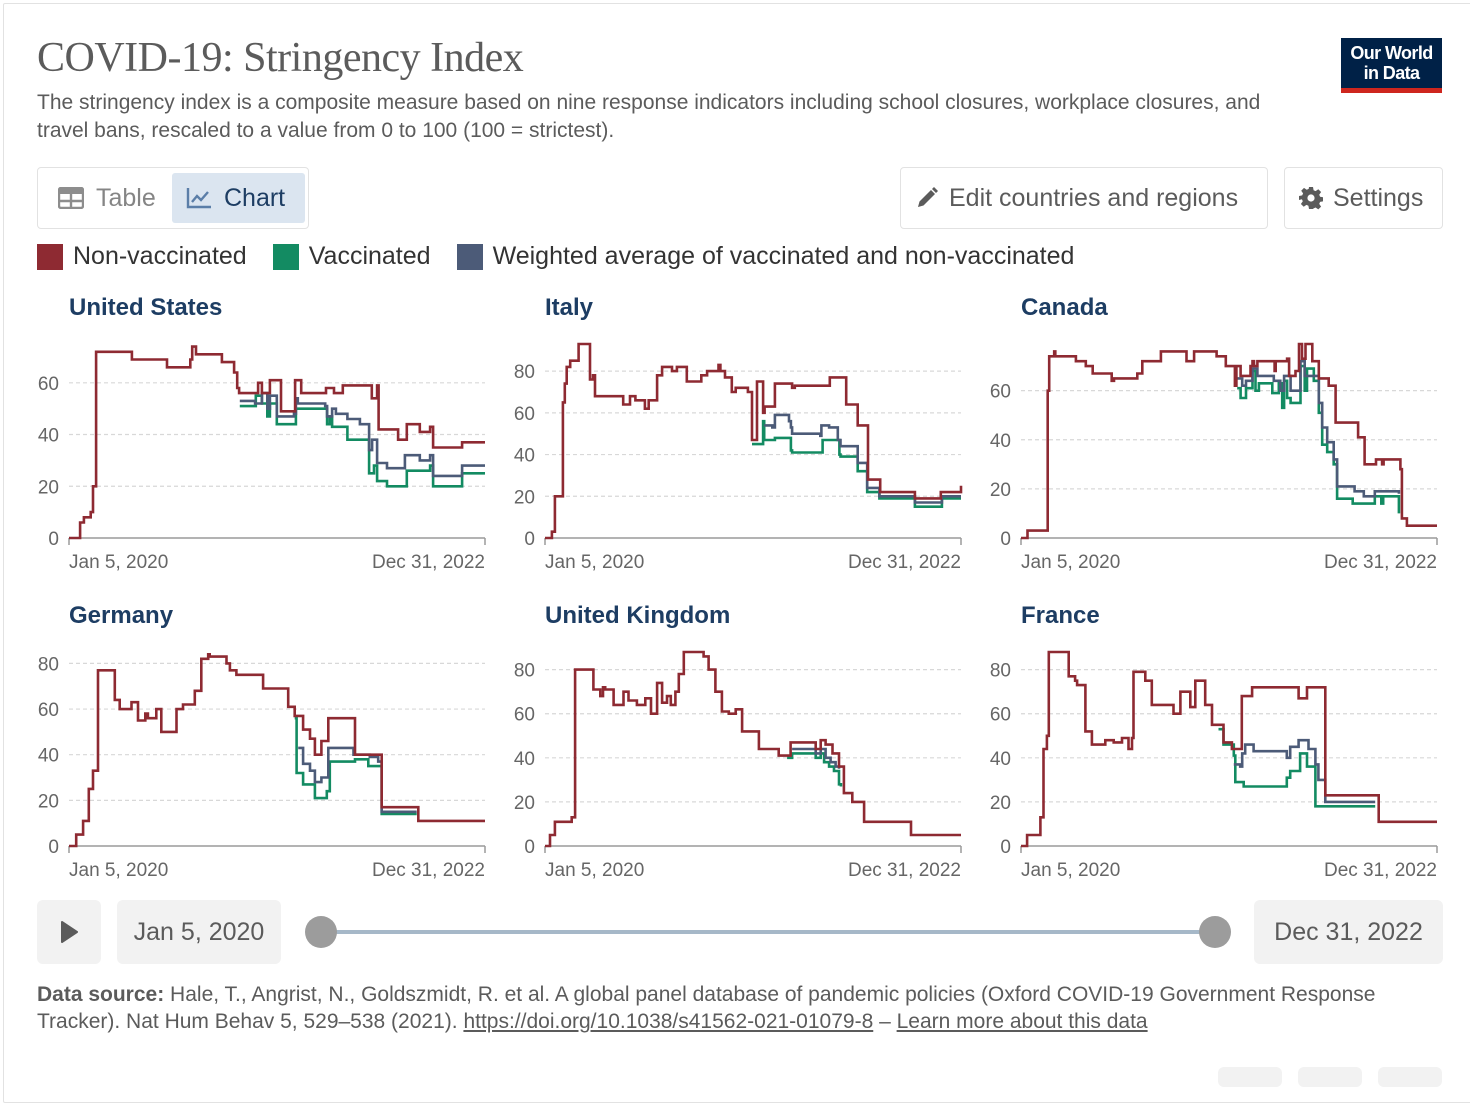  What do you see at coordinates (1094, 197) in the screenshot?
I see `edit-countries-label: Edit countries and regions` at bounding box center [1094, 197].